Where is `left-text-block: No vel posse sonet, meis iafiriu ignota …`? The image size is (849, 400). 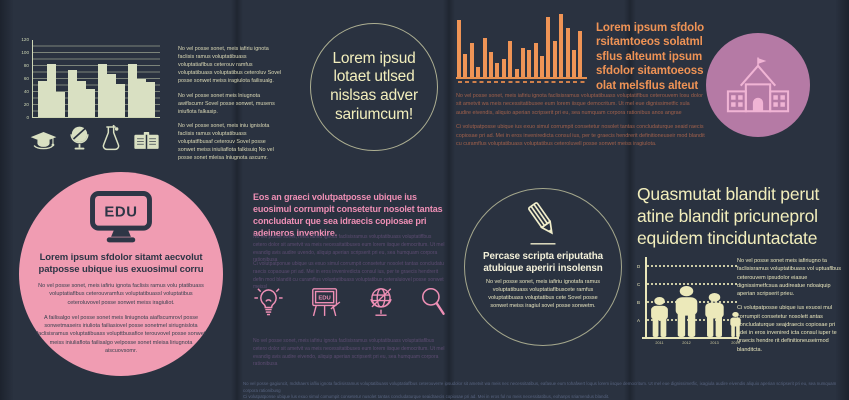
left-text-block: No vel posse sonet, meis iafiriu ignota … is located at coordinates (230, 106).